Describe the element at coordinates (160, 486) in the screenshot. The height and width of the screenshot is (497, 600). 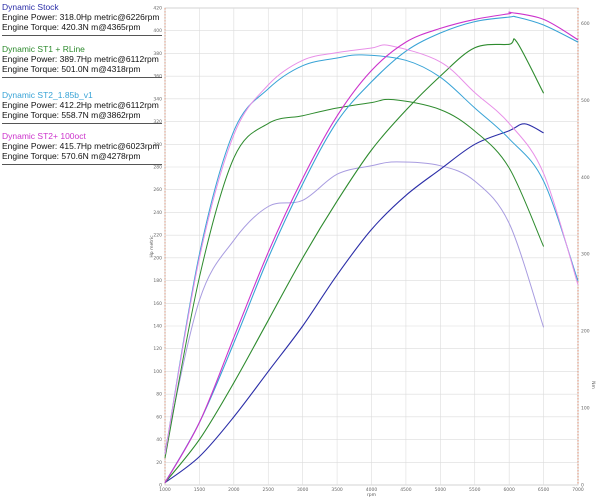
I see `power-tick-label: 0` at that location.